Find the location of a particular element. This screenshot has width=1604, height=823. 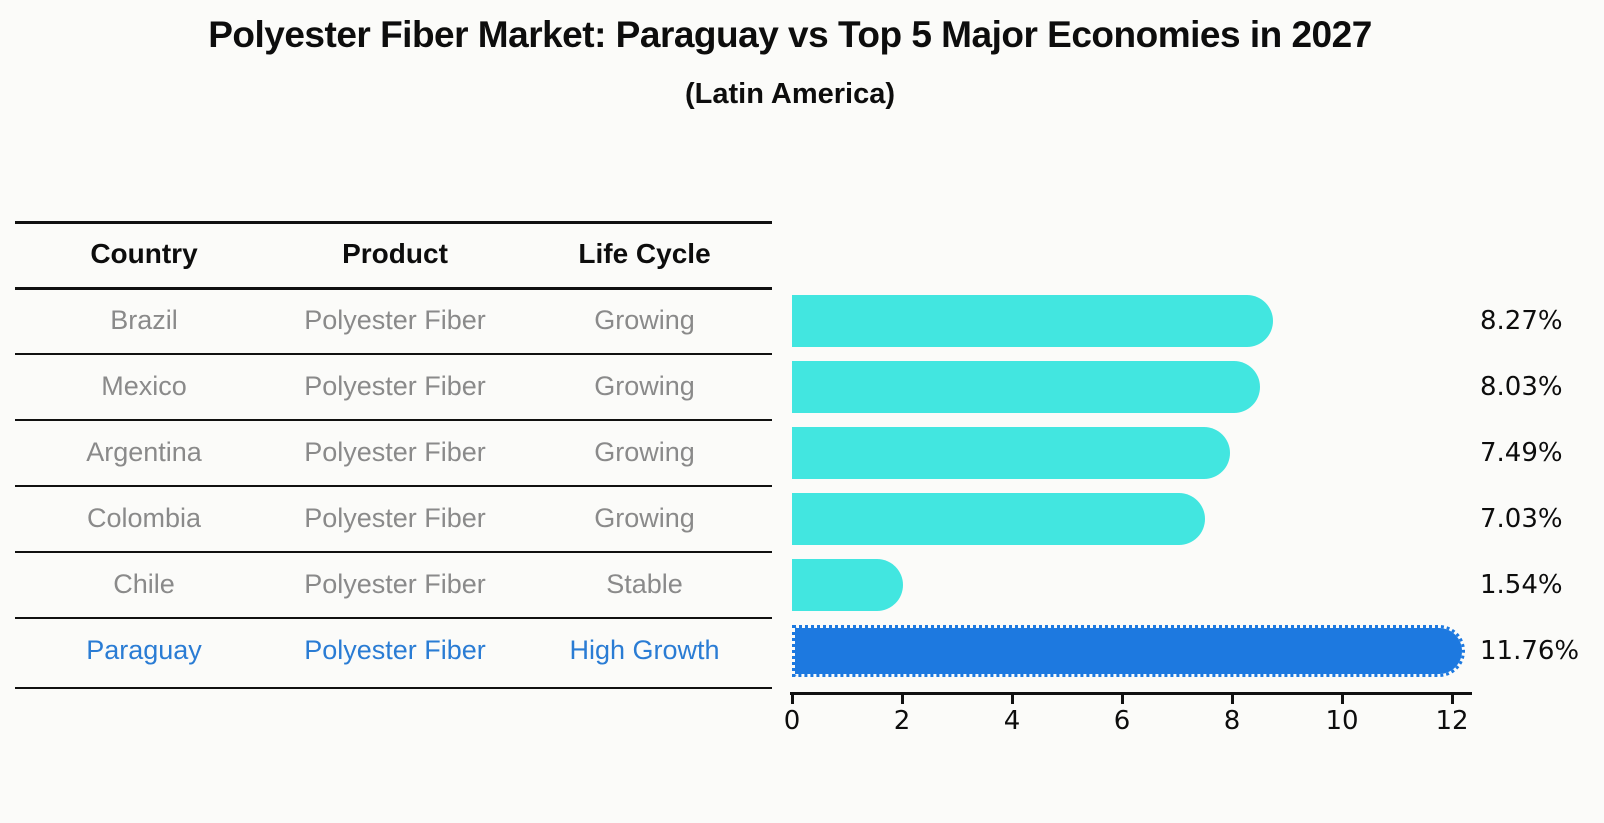

country-cell: Argentina is located at coordinates (144, 451).